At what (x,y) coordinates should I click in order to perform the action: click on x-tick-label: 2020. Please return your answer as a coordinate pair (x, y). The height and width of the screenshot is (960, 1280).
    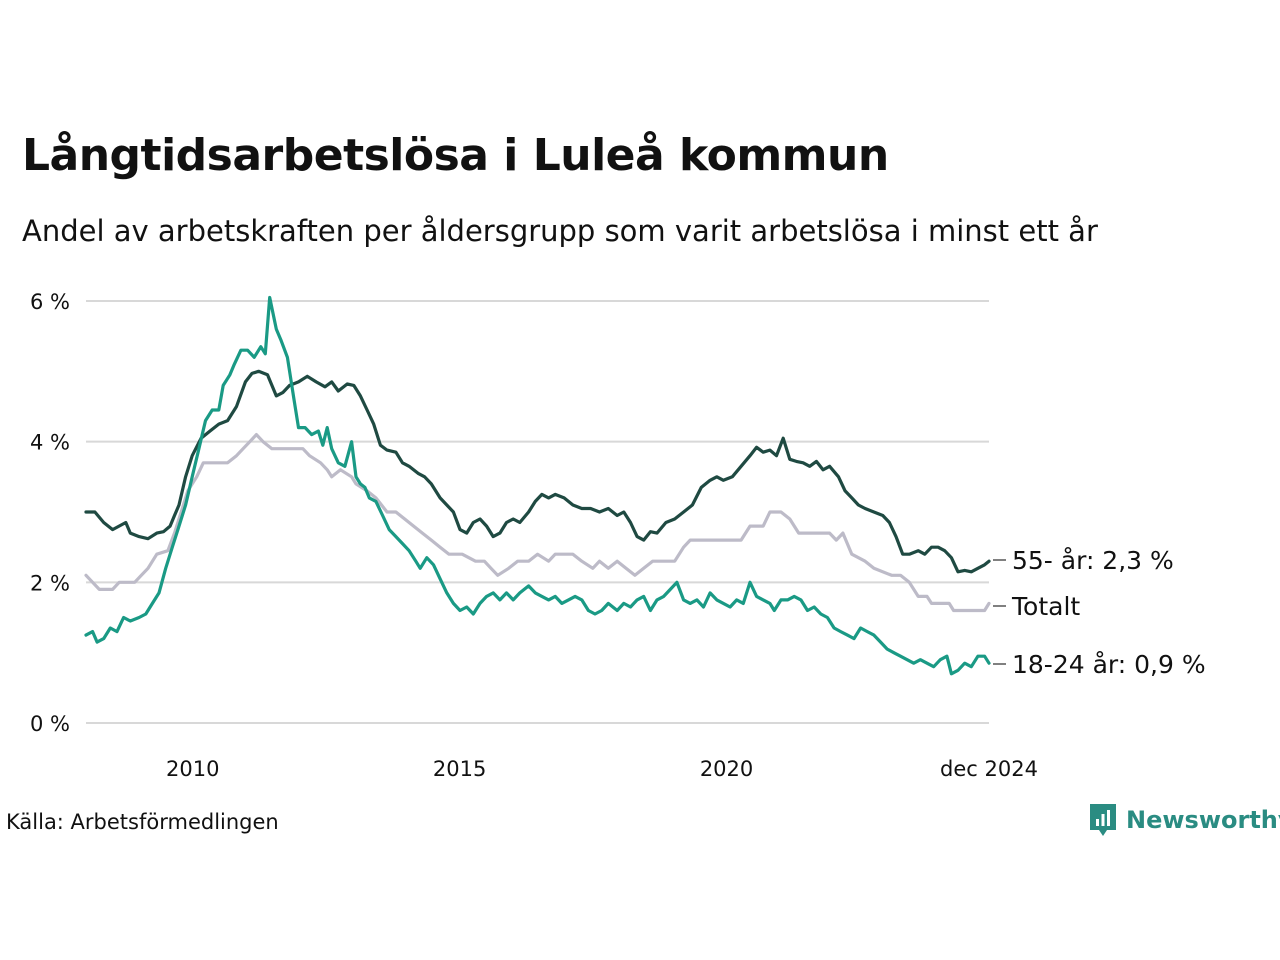
    Looking at the image, I should click on (726, 769).